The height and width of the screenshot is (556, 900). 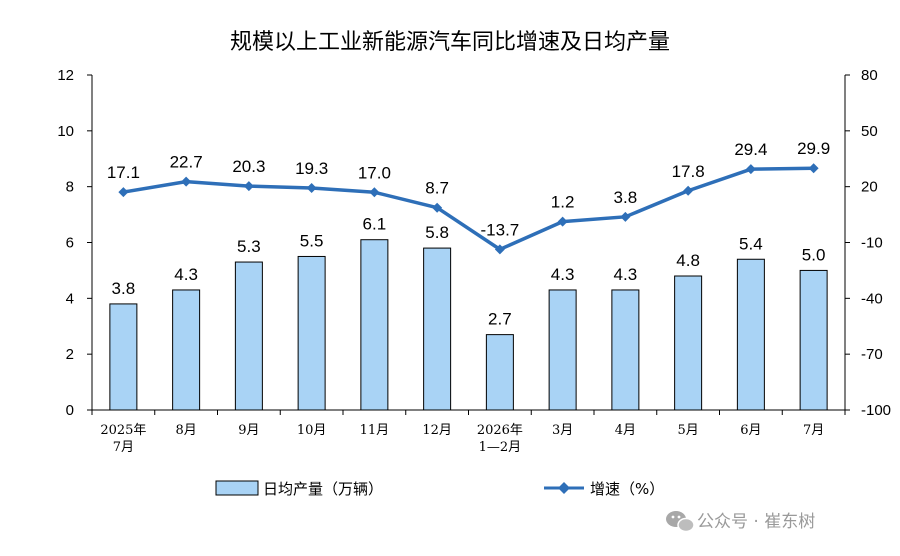 I want to click on line-series, so click(x=468, y=209).